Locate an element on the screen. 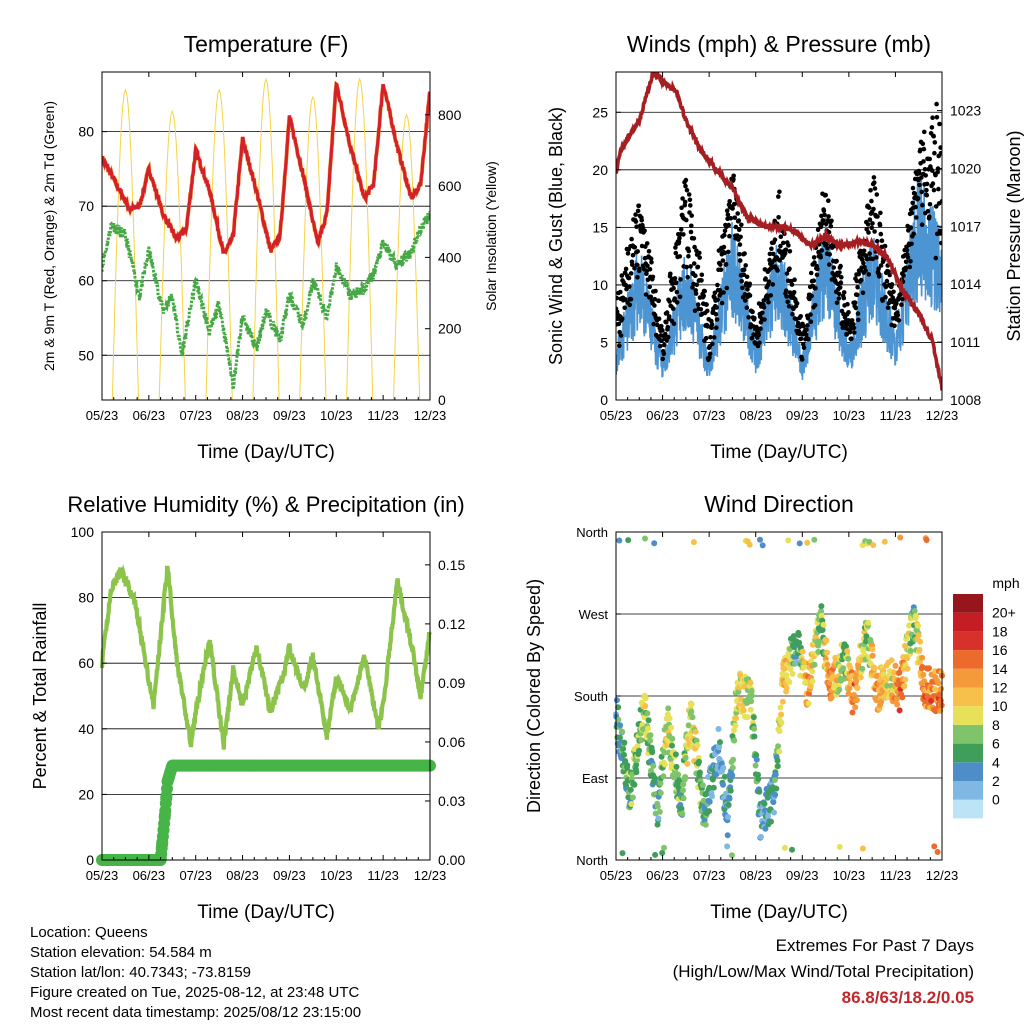 This screenshot has width=1024, height=1024. temperature-right-axis-label: Solar Insolation (Yellow) is located at coordinates (491, 236).